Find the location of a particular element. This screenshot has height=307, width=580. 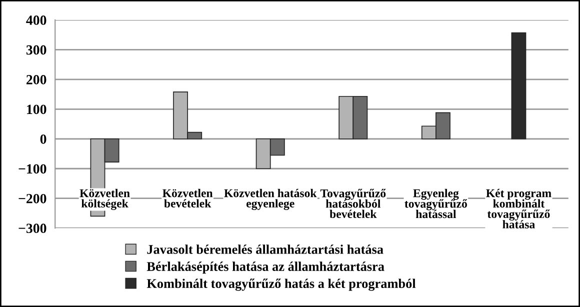

x-tick-label: Közvetlen költségek is located at coordinates (105, 199).